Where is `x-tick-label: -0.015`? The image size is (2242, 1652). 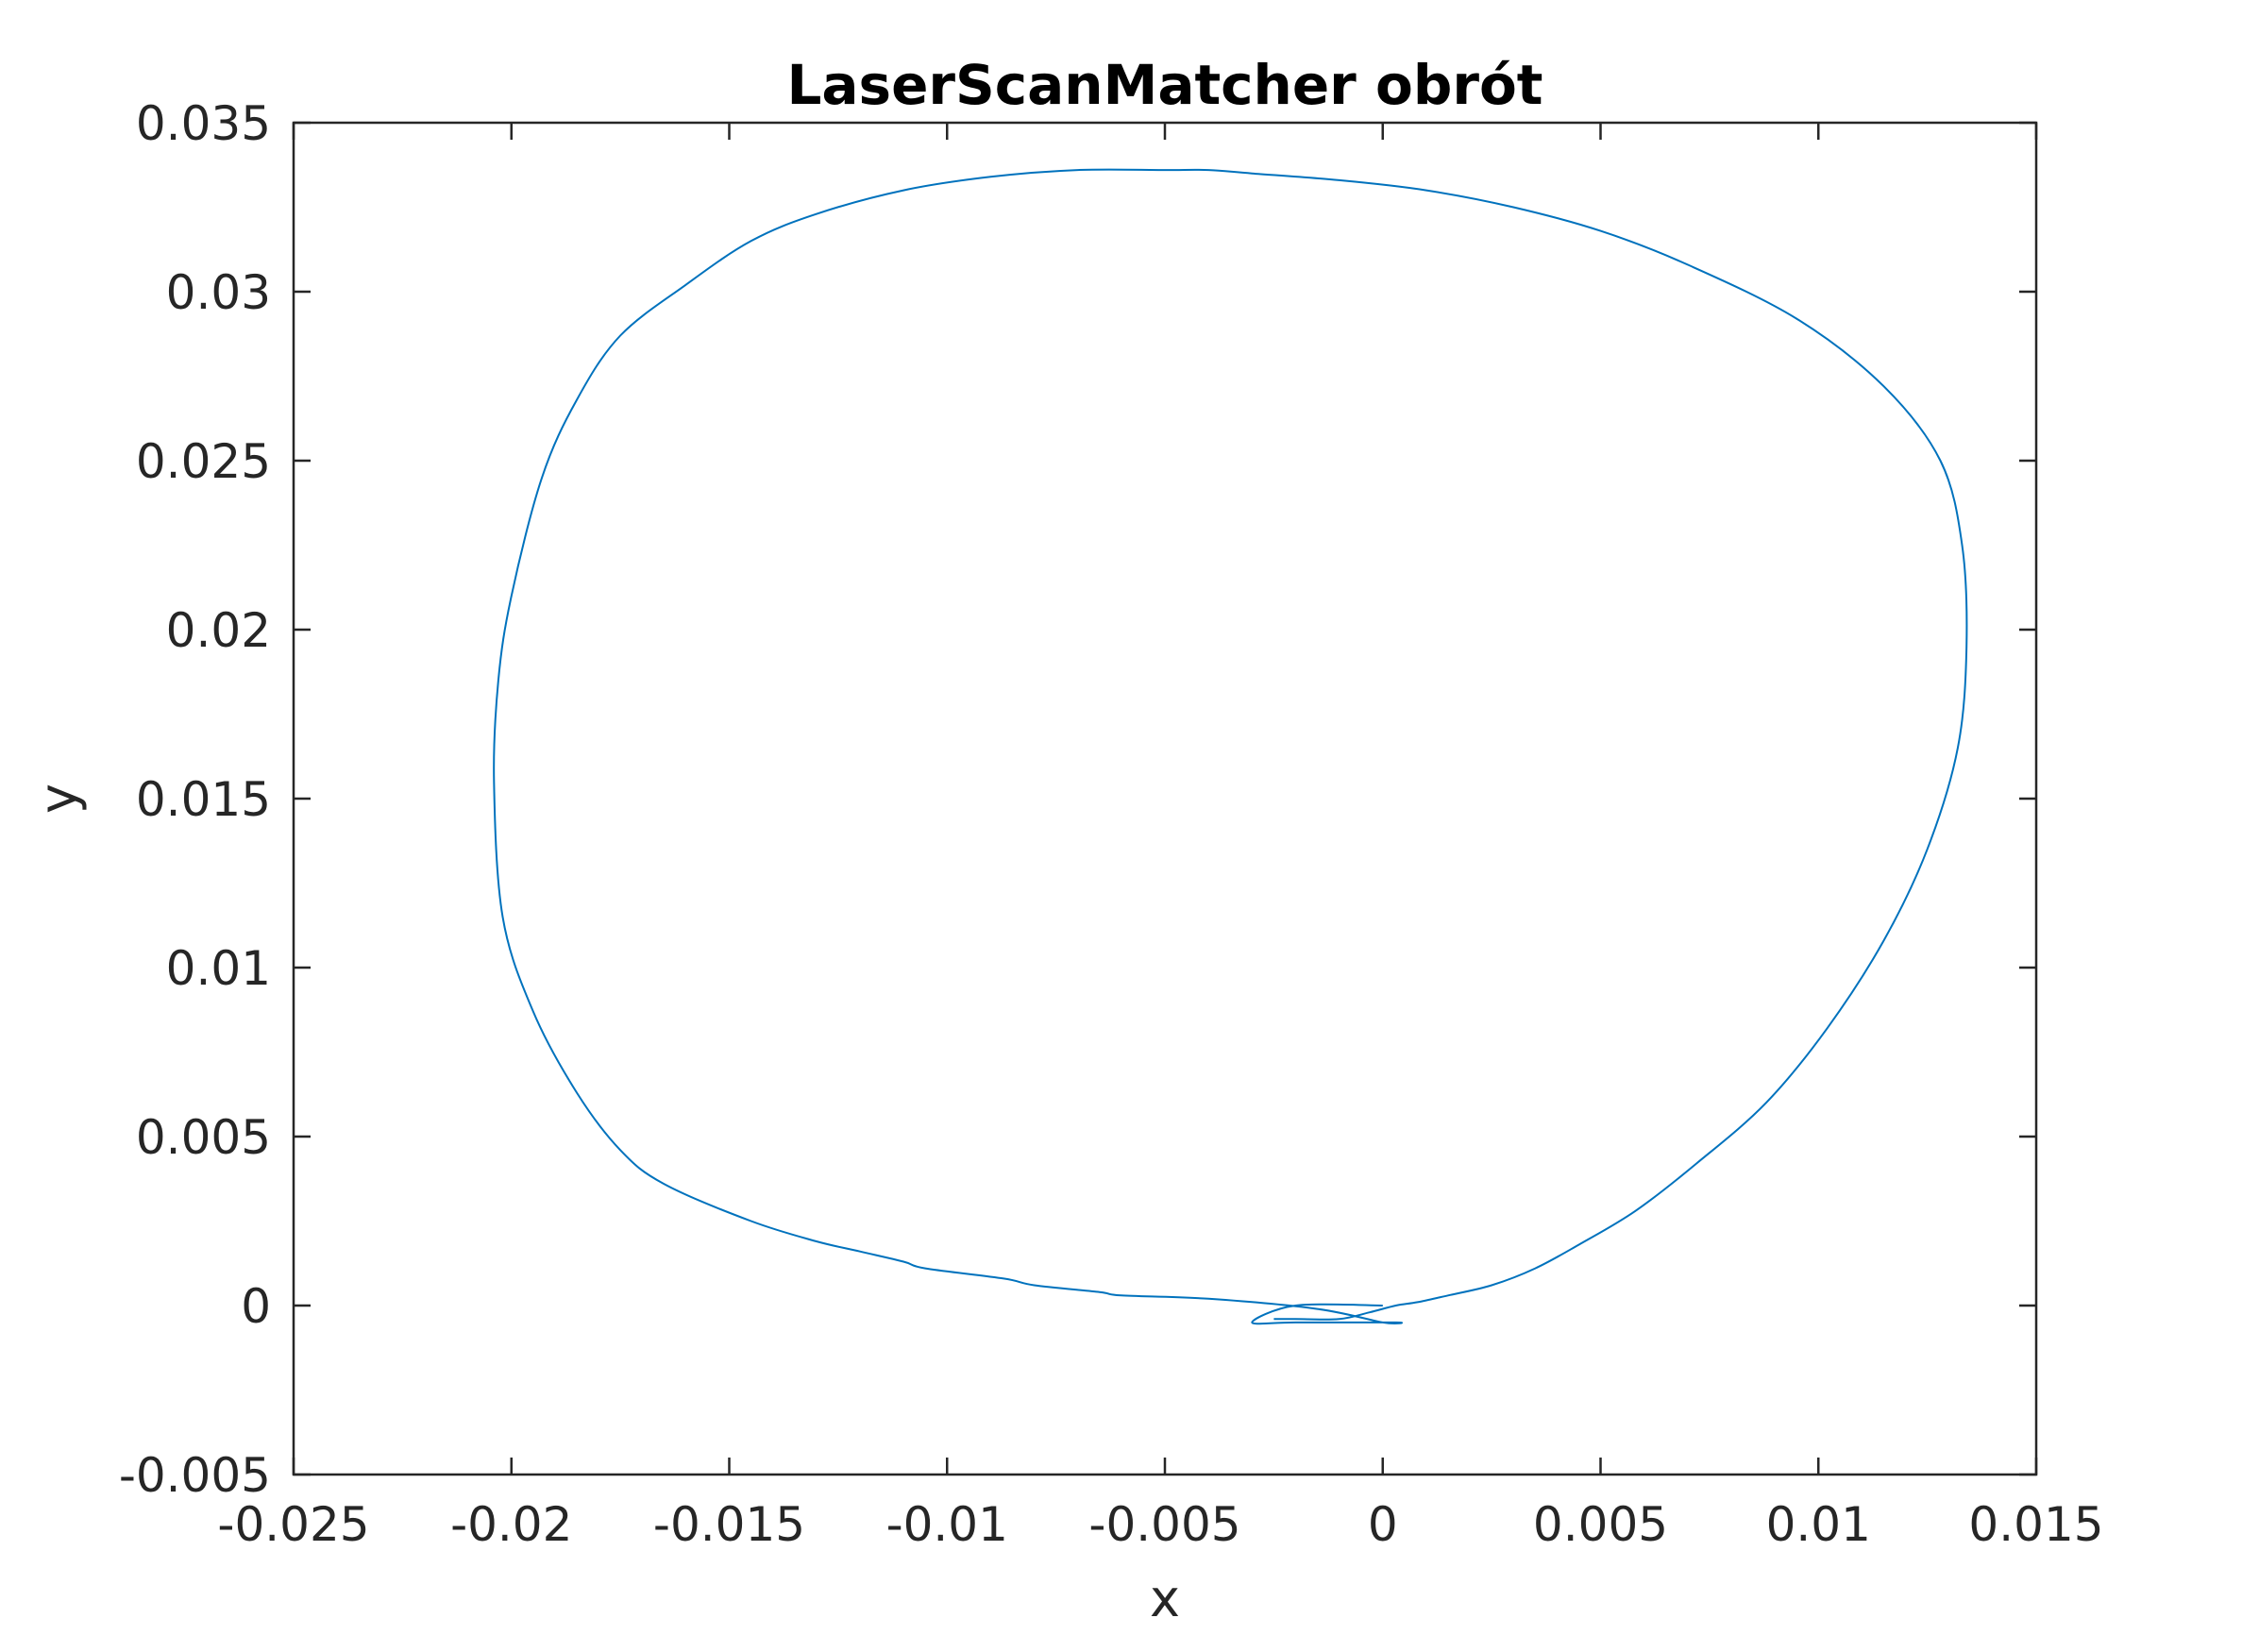 x-tick-label: -0.015 is located at coordinates (729, 1524).